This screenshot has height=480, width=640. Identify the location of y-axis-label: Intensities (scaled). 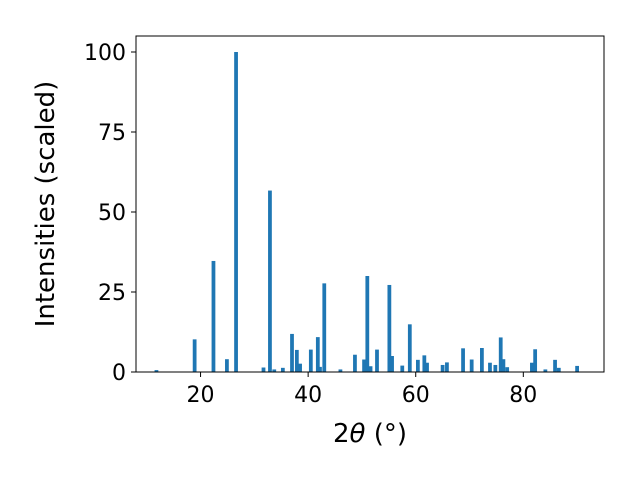
(46, 204).